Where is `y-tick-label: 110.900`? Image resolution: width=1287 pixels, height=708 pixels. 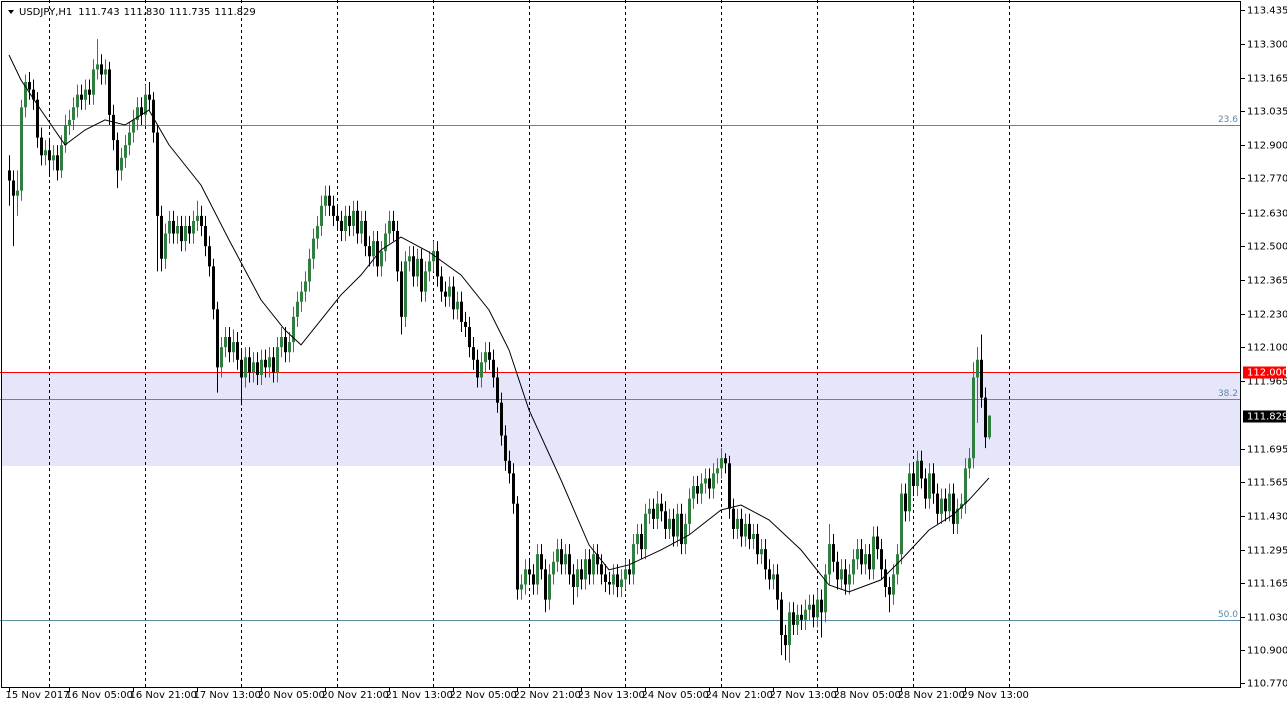 y-tick-label: 110.900 is located at coordinates (1267, 651).